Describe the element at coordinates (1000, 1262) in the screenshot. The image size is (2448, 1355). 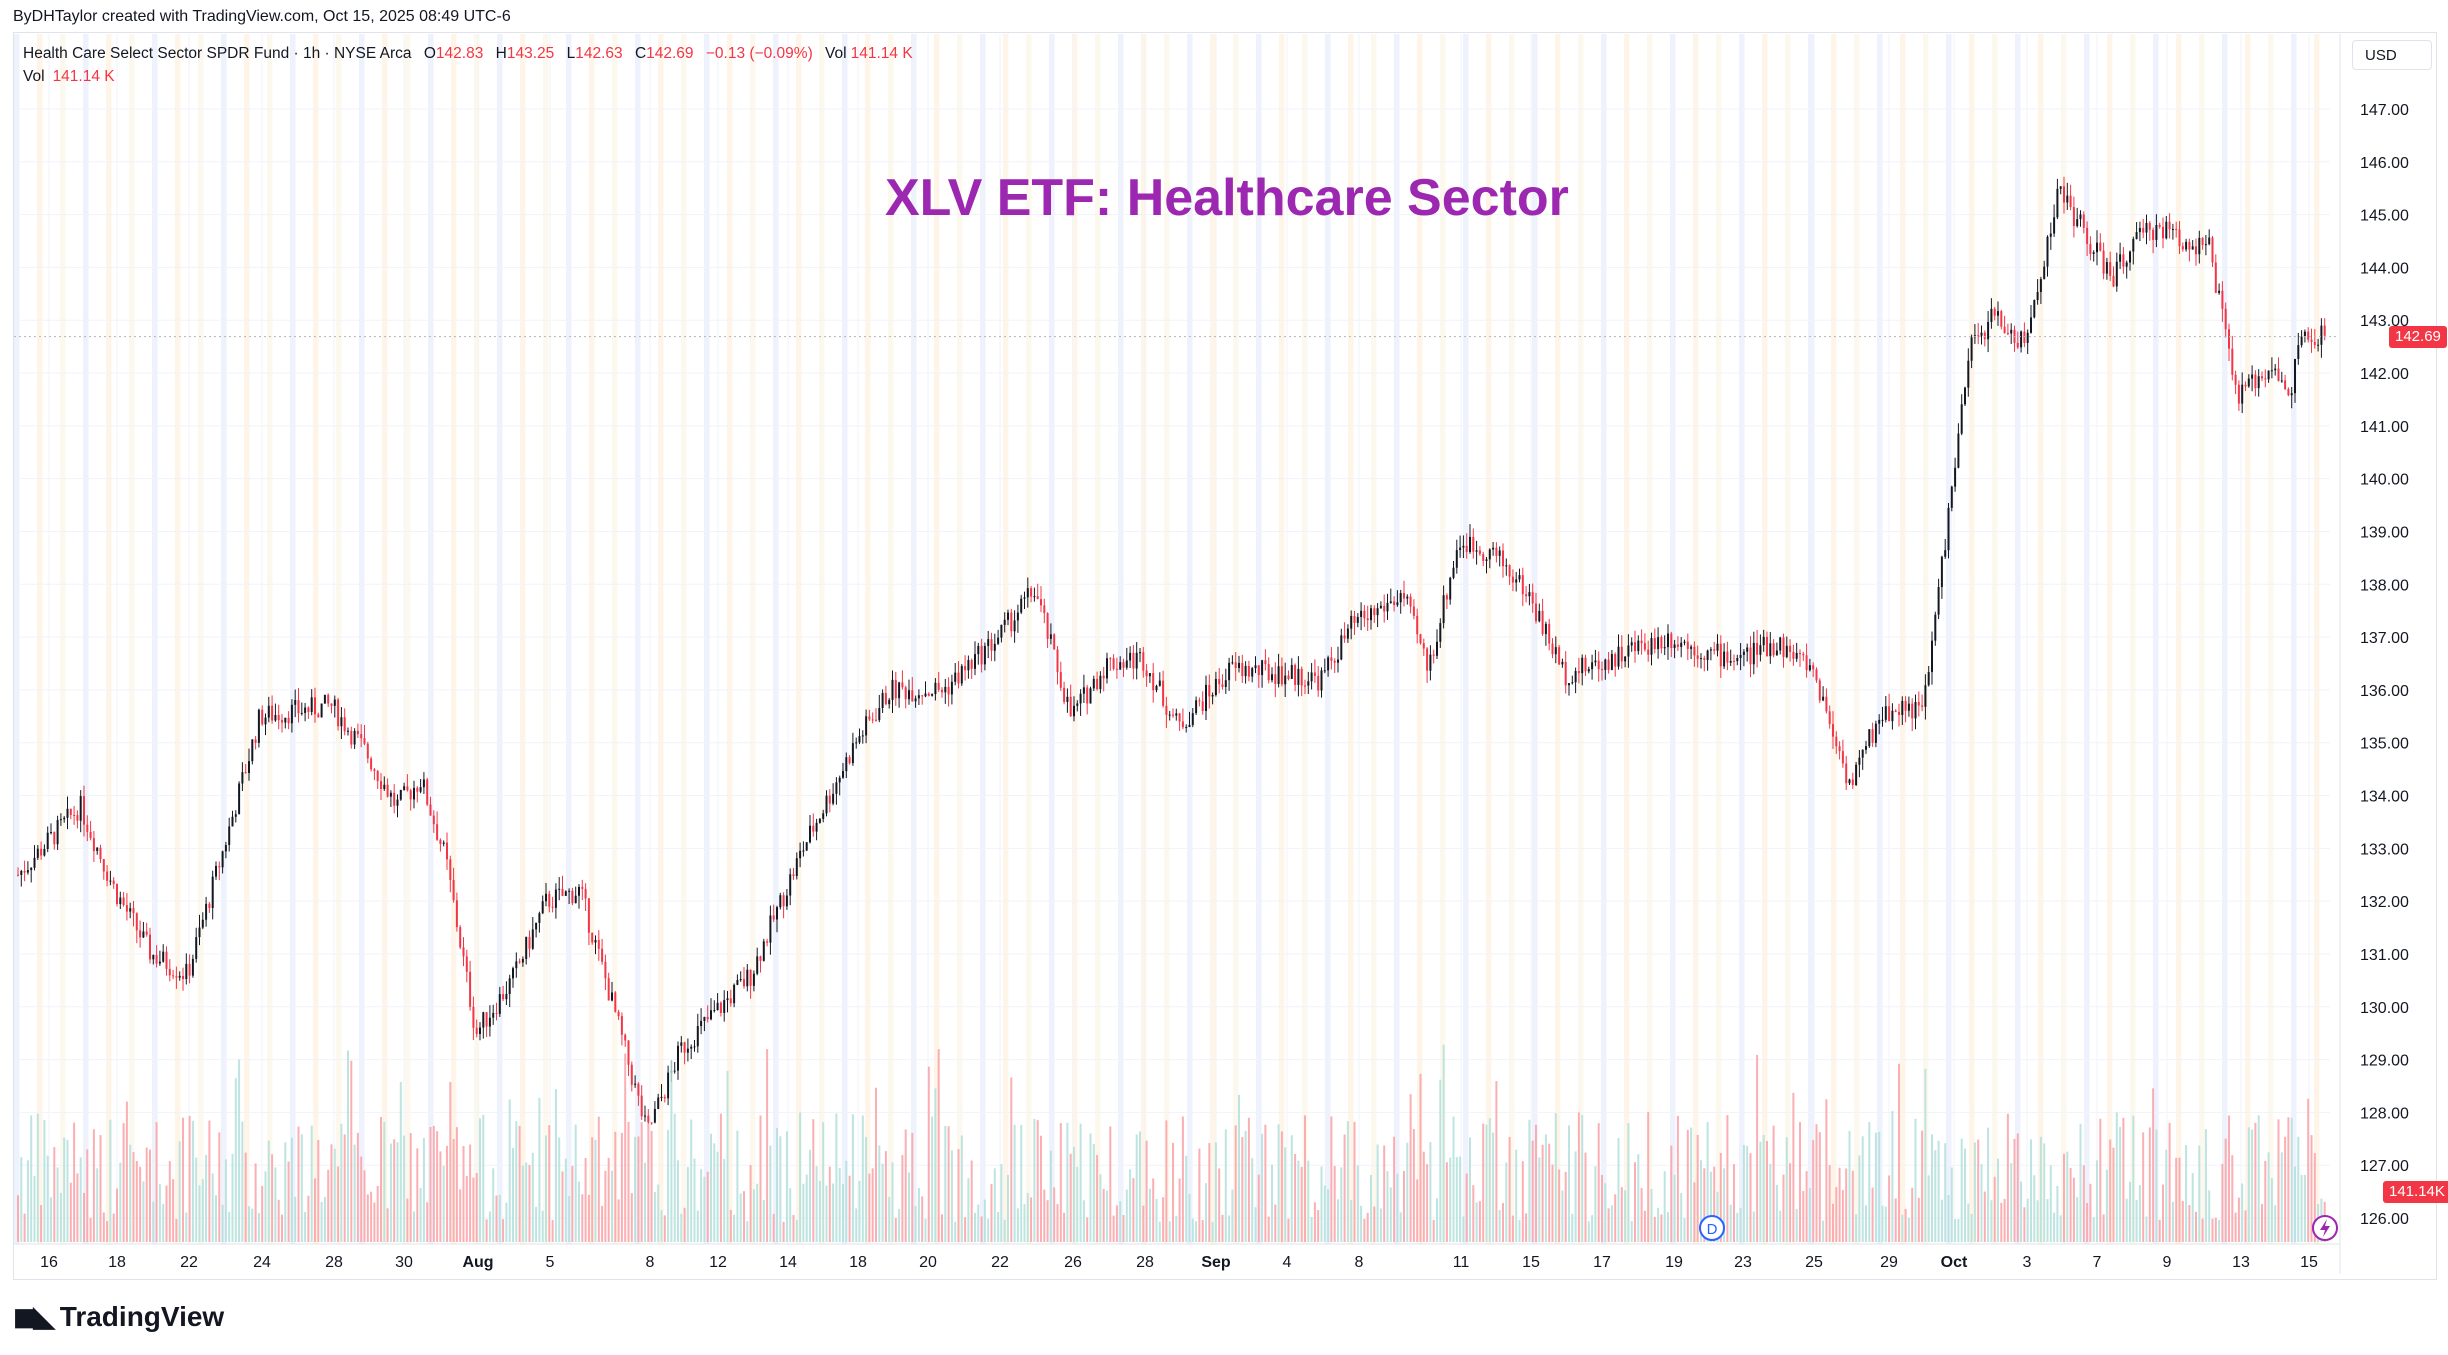
I see `x-tick-label: 22` at that location.